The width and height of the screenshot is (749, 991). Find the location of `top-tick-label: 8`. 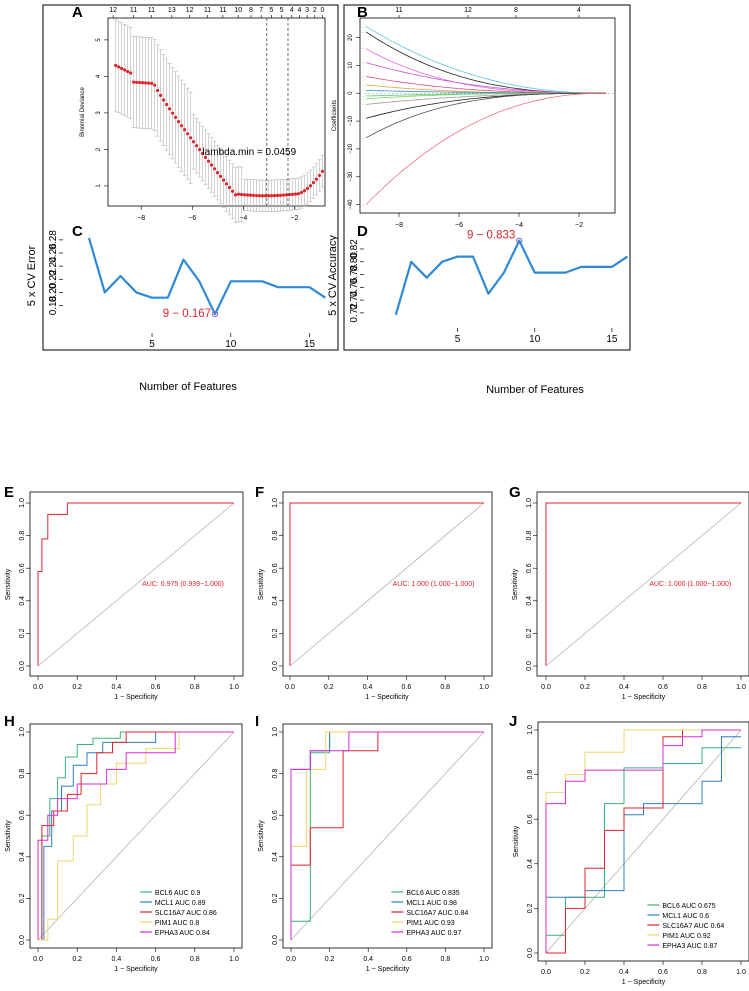

top-tick-label: 8 is located at coordinates (251, 10).